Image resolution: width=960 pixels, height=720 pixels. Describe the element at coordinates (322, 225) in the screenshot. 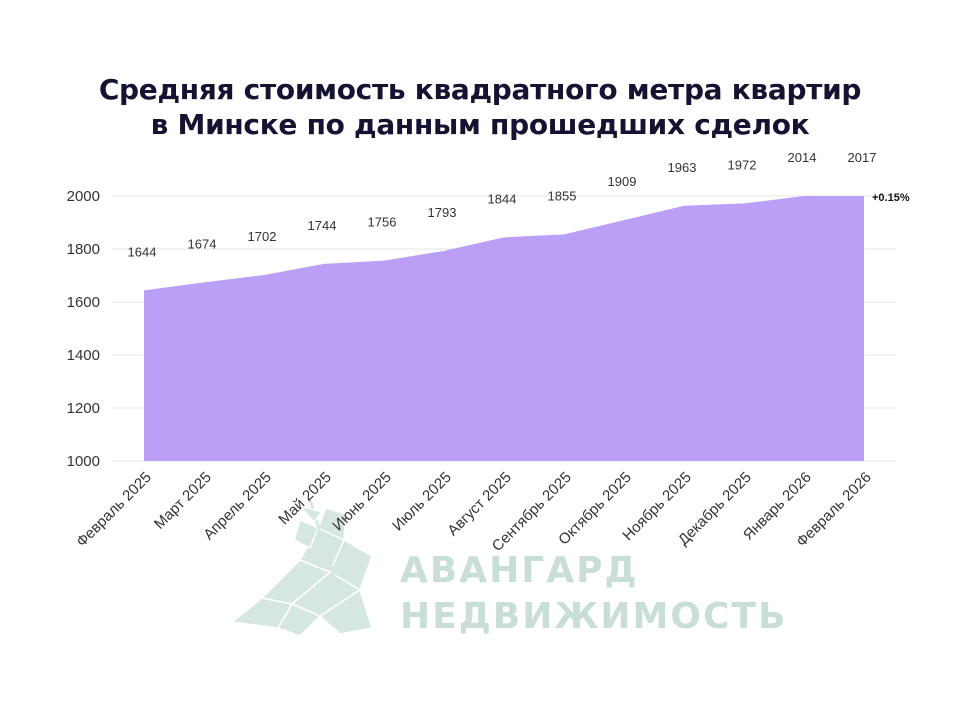

I see `data-label: 1744` at that location.